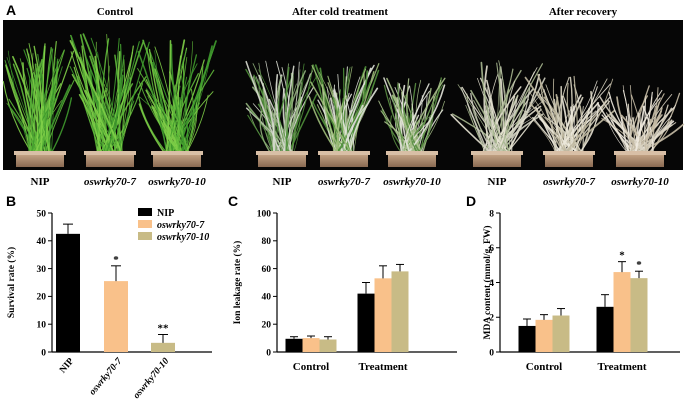 This screenshot has width=685, height=412. What do you see at coordinates (233, 201) in the screenshot?
I see `panel-c-letter: C` at bounding box center [233, 201].